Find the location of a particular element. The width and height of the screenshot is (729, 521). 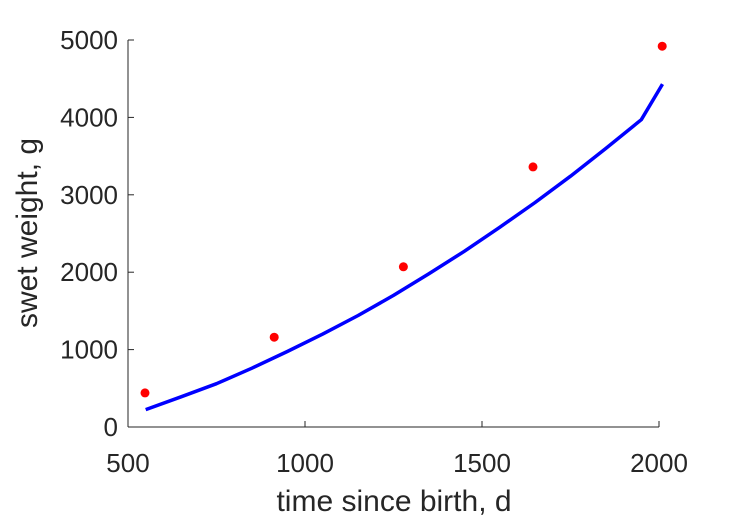

x-tick-label-3: 2000 is located at coordinates (659, 463).